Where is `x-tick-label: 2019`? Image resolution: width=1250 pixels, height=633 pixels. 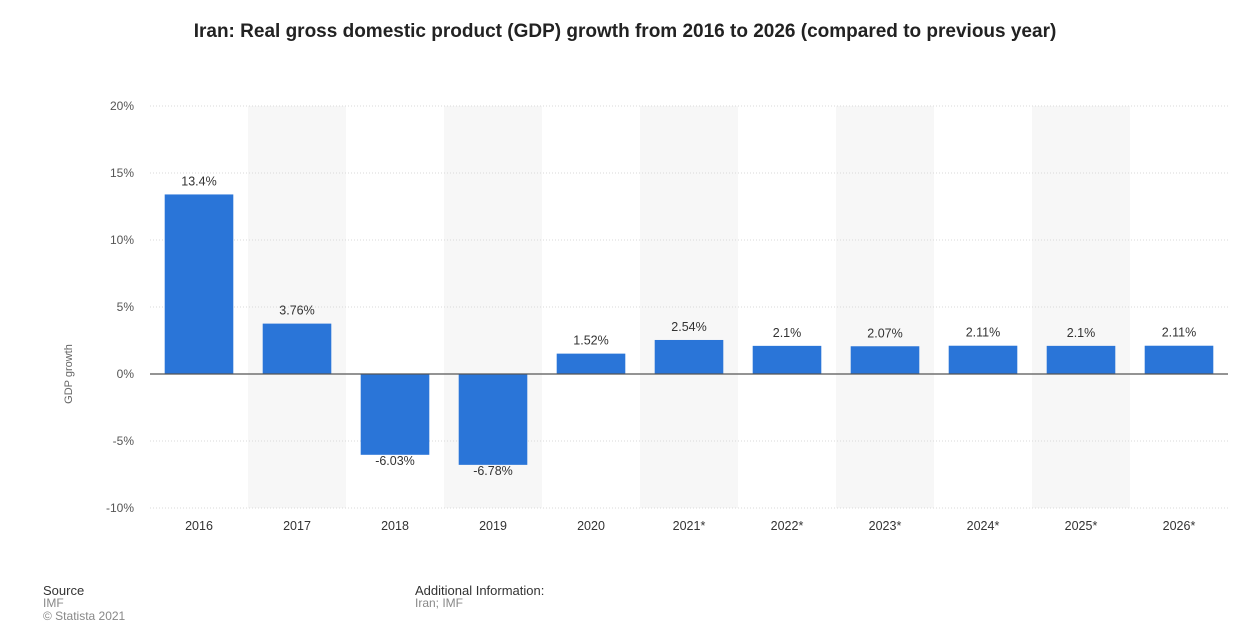
x-tick-label: 2019 is located at coordinates (493, 526).